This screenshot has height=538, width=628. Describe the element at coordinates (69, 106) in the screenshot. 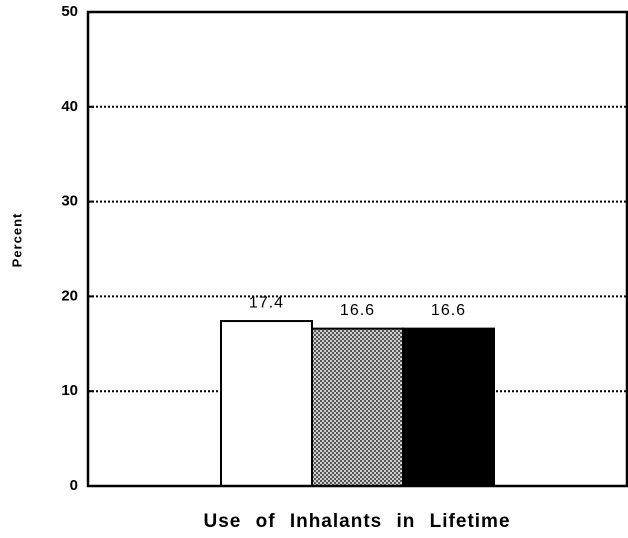

I see `y-tick-label: 40` at that location.